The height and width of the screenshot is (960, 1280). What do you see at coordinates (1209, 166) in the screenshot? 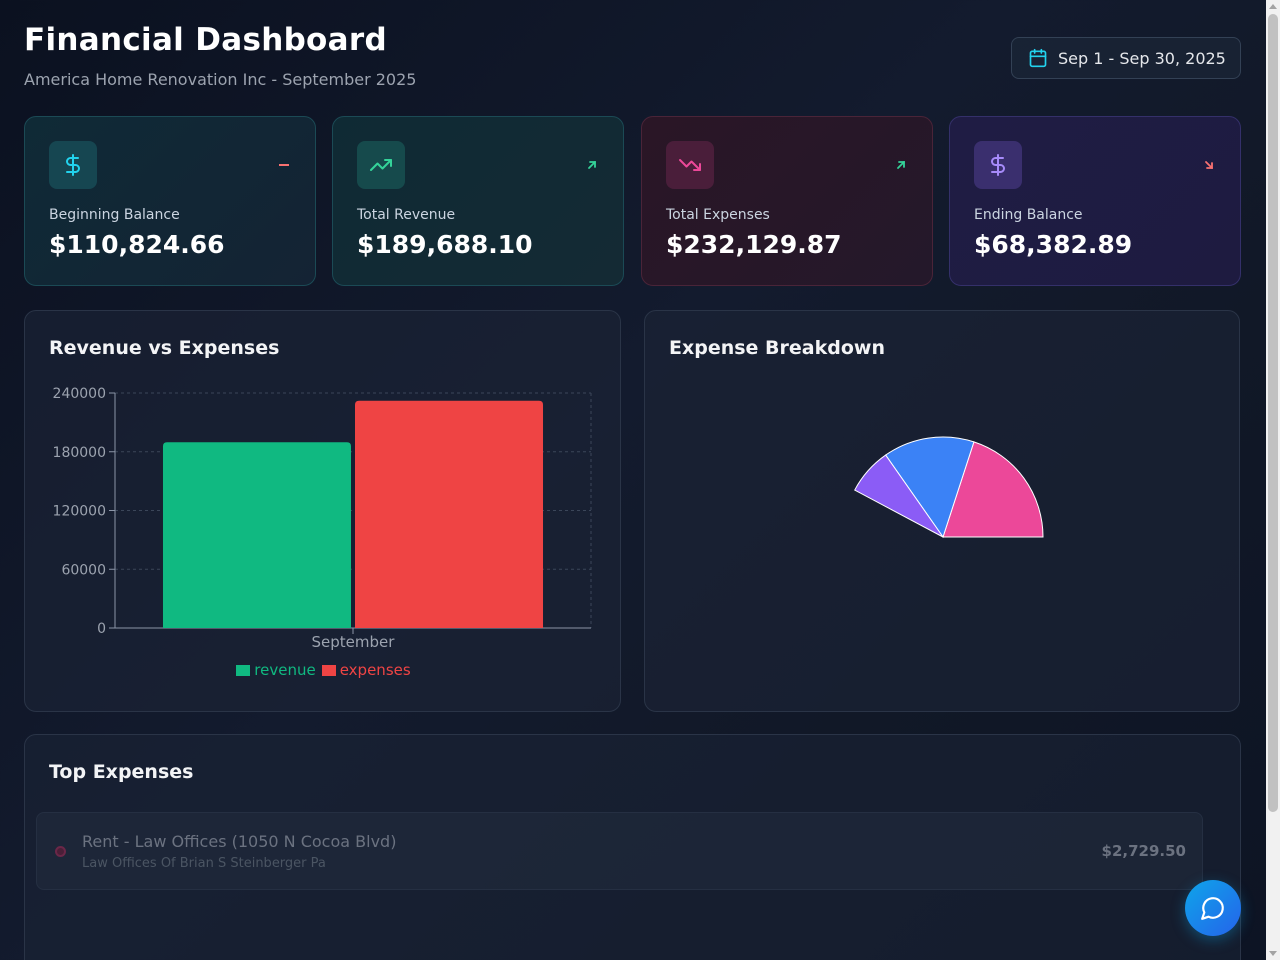
I see `arrow-down-right-icon` at bounding box center [1209, 166].